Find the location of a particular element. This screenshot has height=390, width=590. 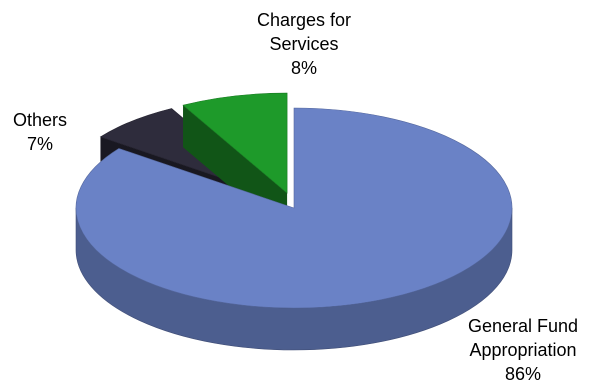

label-charges-for-services: Charges for Services 8% is located at coordinates (304, 44).